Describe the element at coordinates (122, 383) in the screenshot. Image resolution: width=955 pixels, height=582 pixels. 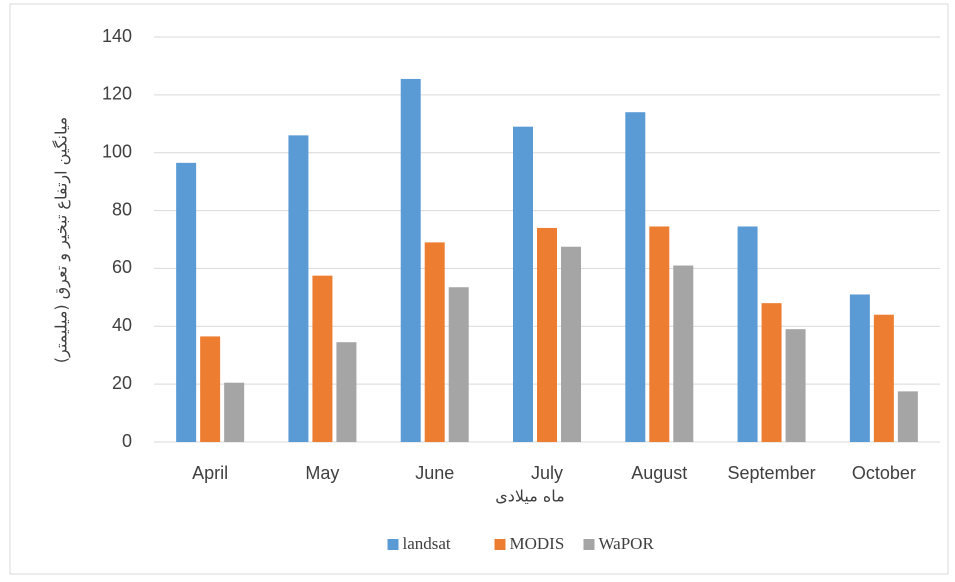
I see `y-tick-label: 20` at that location.